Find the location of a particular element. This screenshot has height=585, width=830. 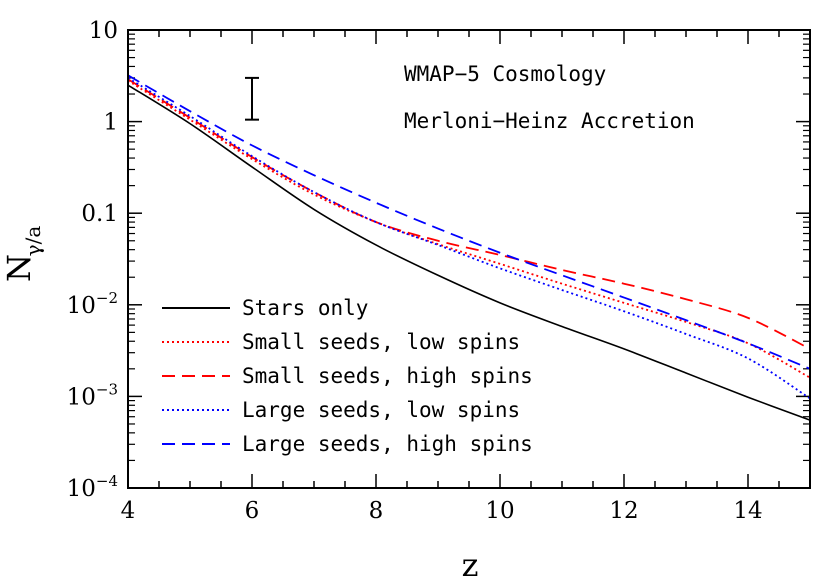

legend-label-2: Small seeds, low spins is located at coordinates (381, 342).